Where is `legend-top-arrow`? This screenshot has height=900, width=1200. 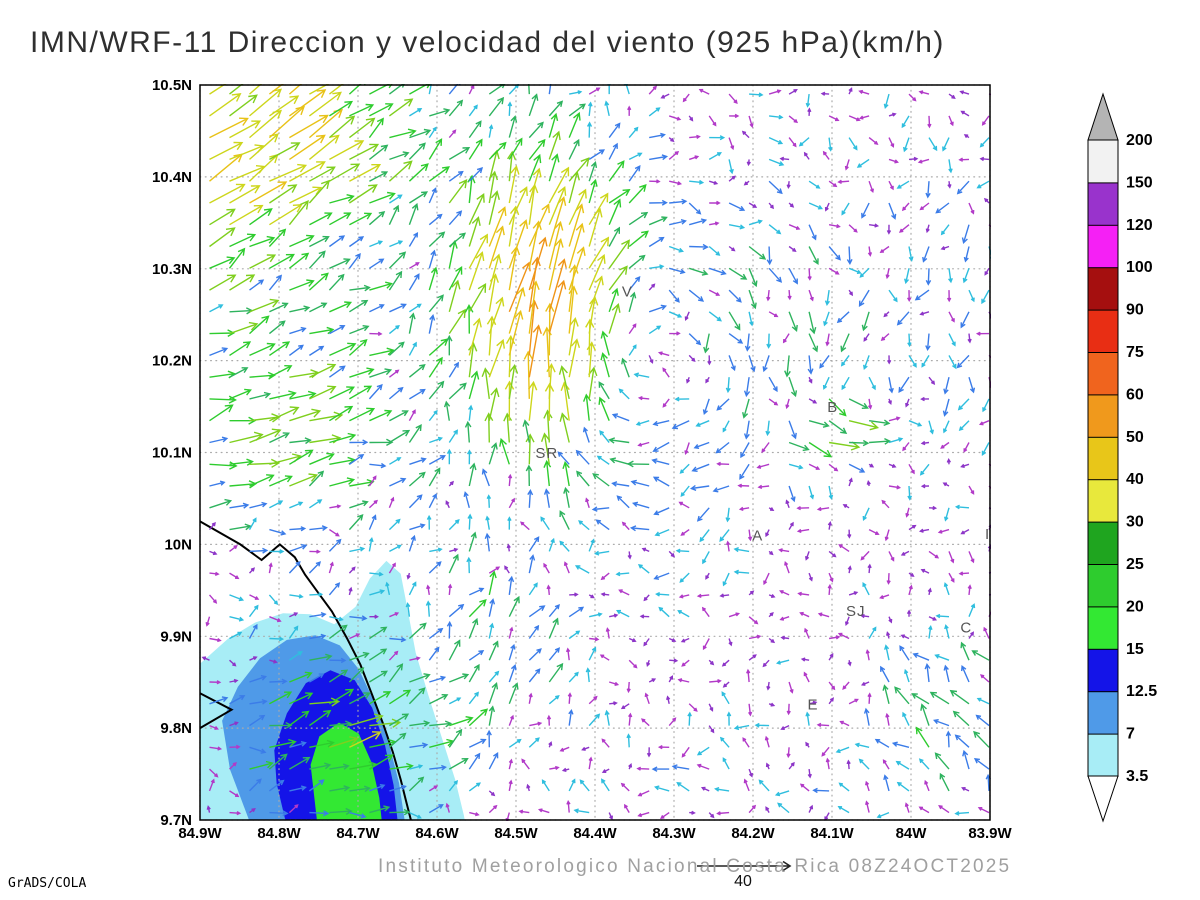 legend-top-arrow is located at coordinates (1103, 116).